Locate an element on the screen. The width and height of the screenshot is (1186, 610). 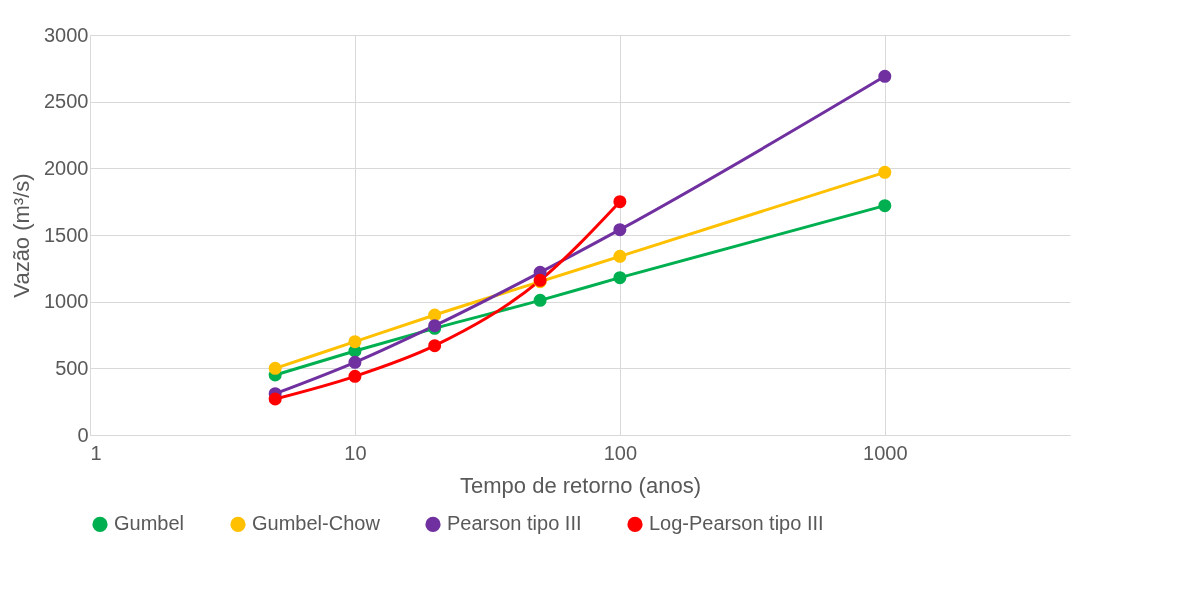
x-axis-title: Tempo de retorno (anos) is located at coordinates (580, 485).